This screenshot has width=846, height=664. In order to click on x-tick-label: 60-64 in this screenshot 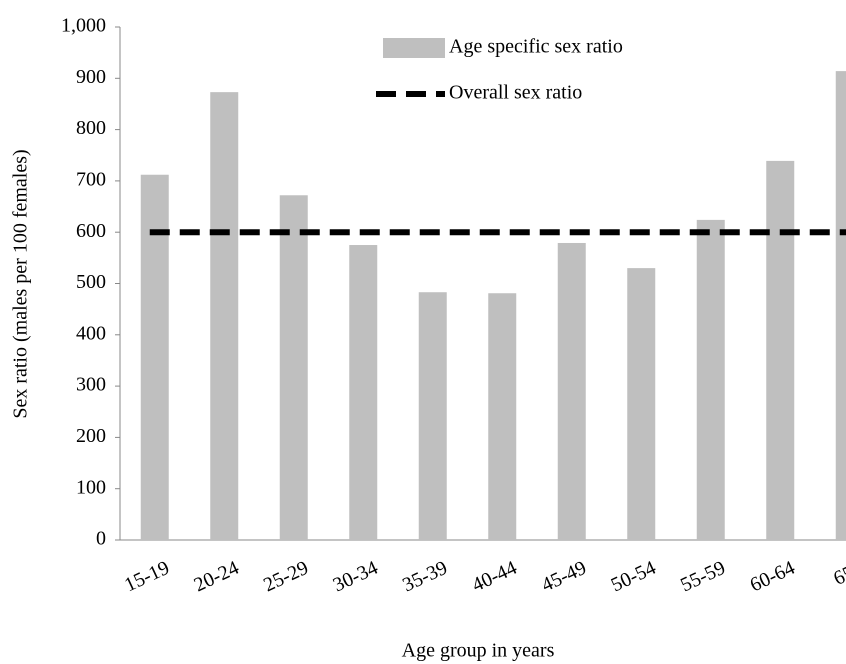, I will do `click(773, 577)`.